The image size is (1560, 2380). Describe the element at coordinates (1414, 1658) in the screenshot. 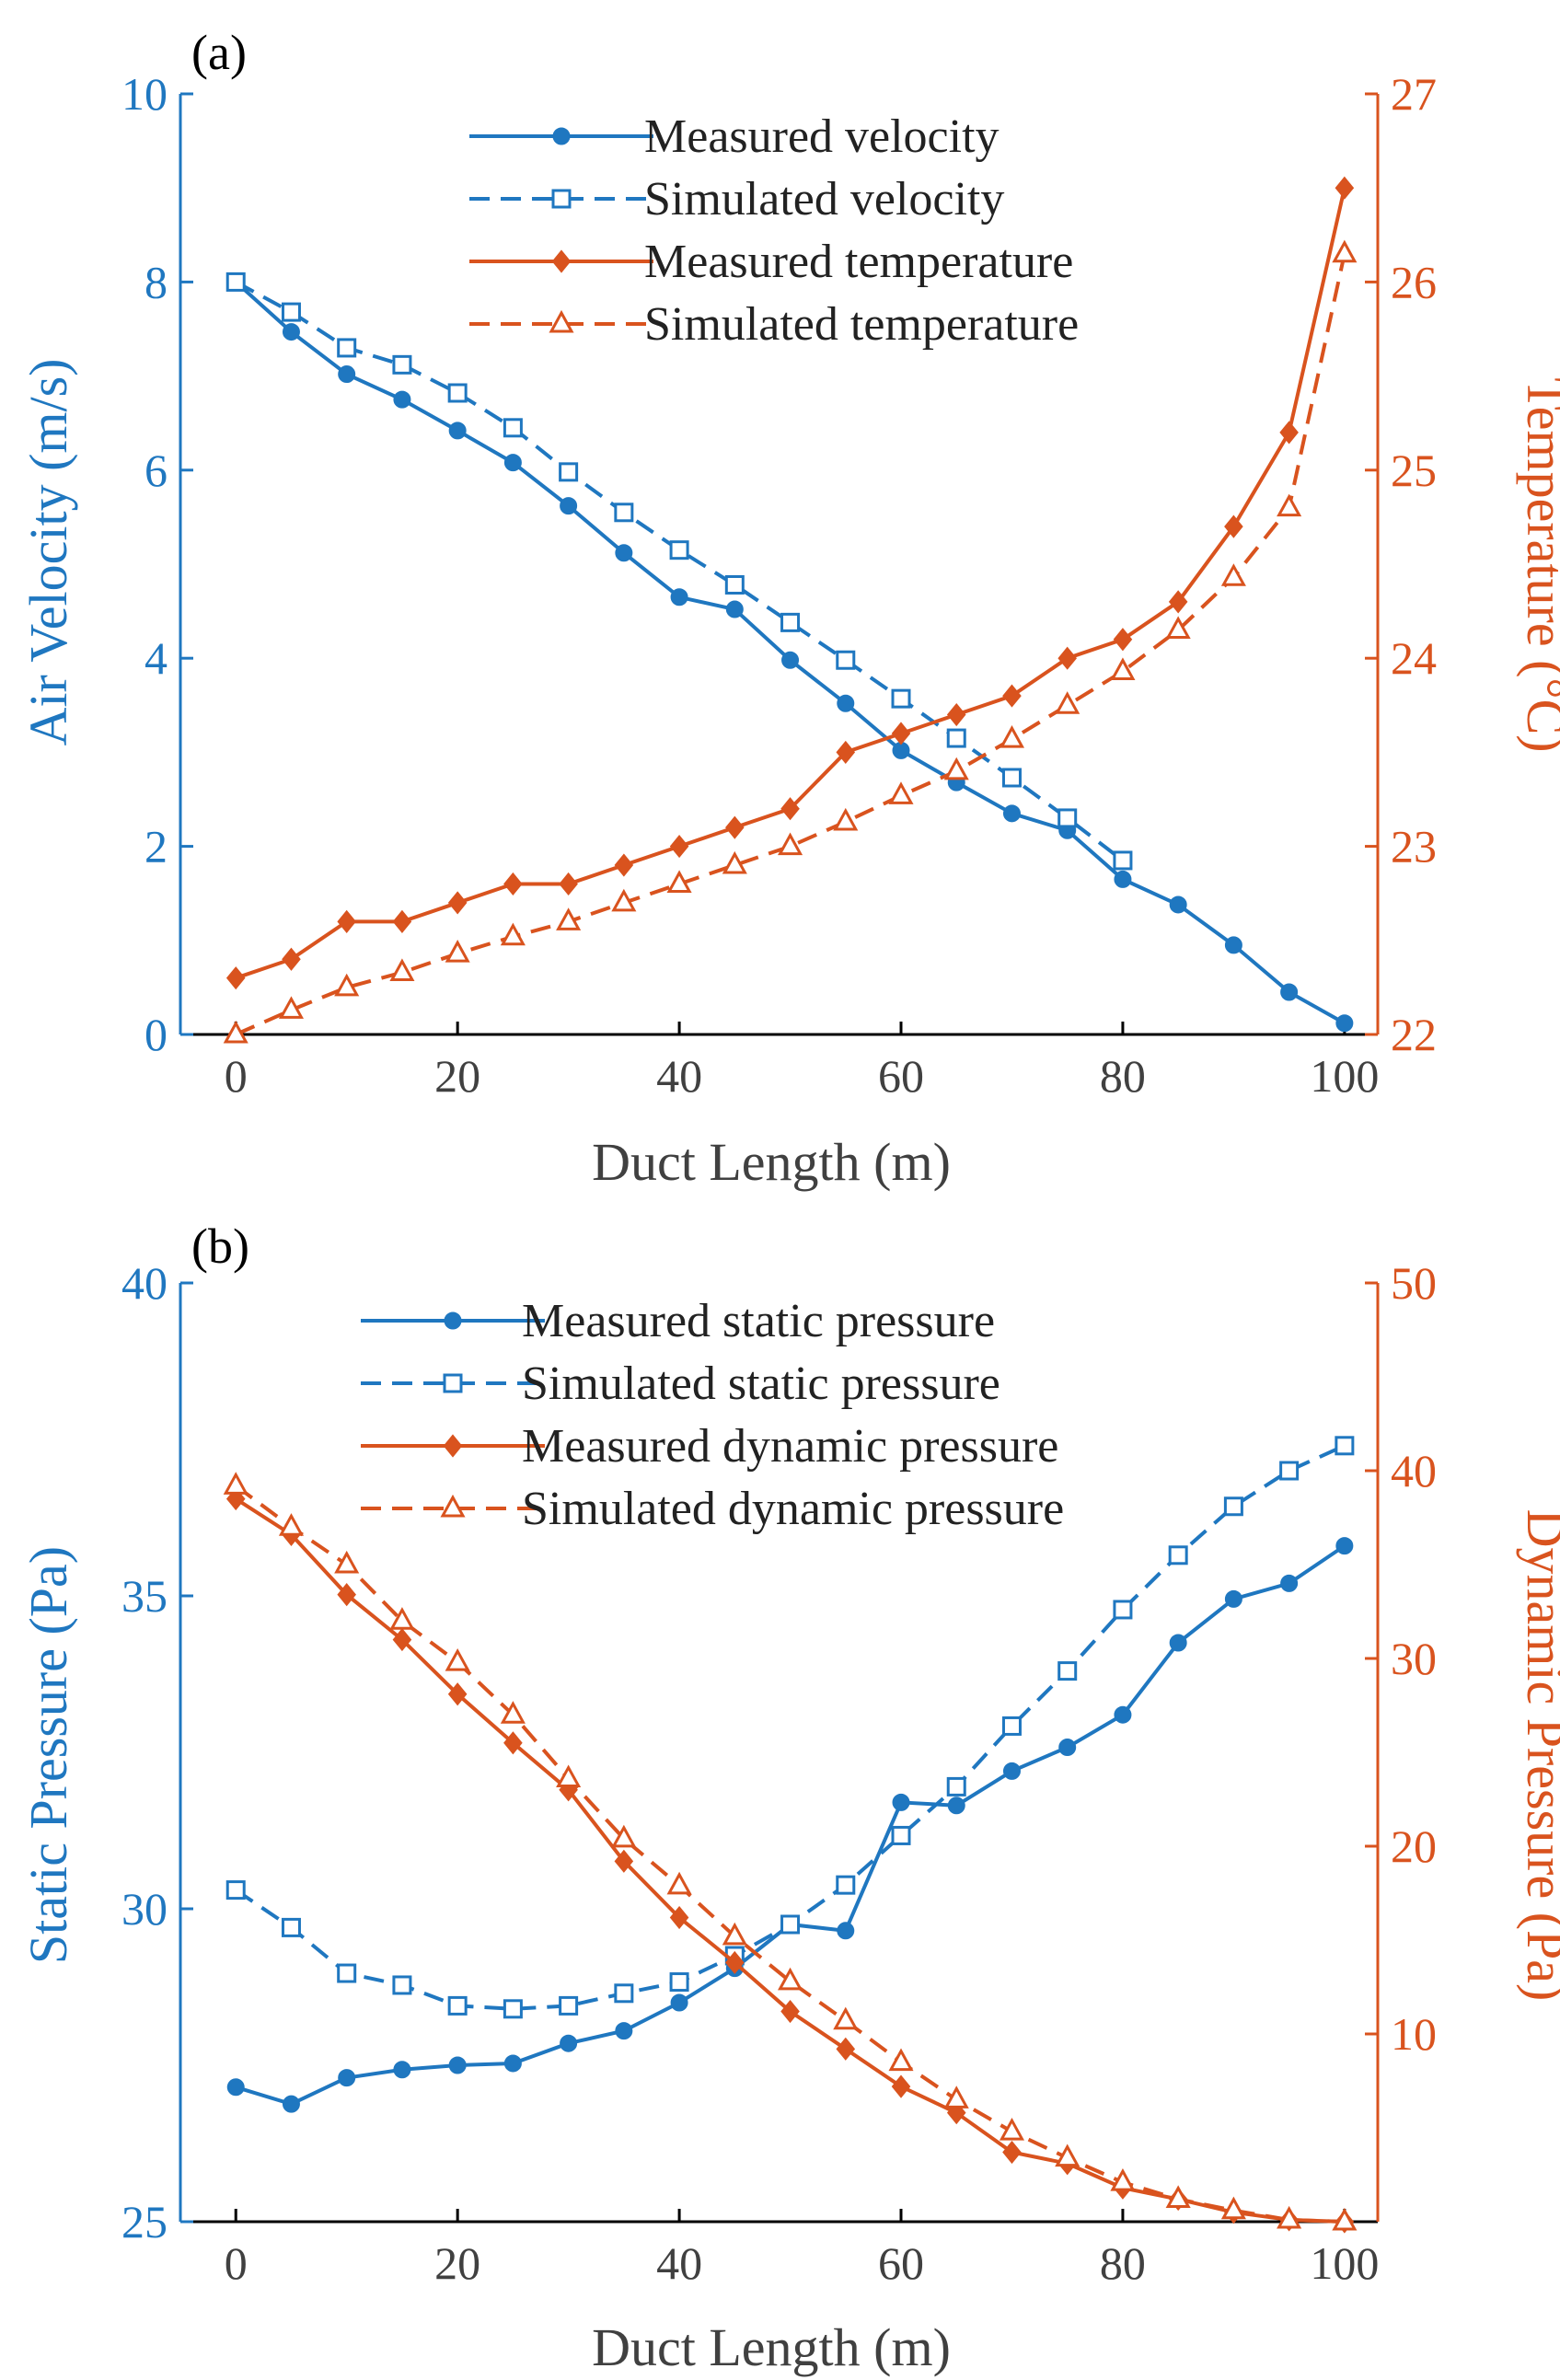

I see `y-right-tick-label: 30` at that location.